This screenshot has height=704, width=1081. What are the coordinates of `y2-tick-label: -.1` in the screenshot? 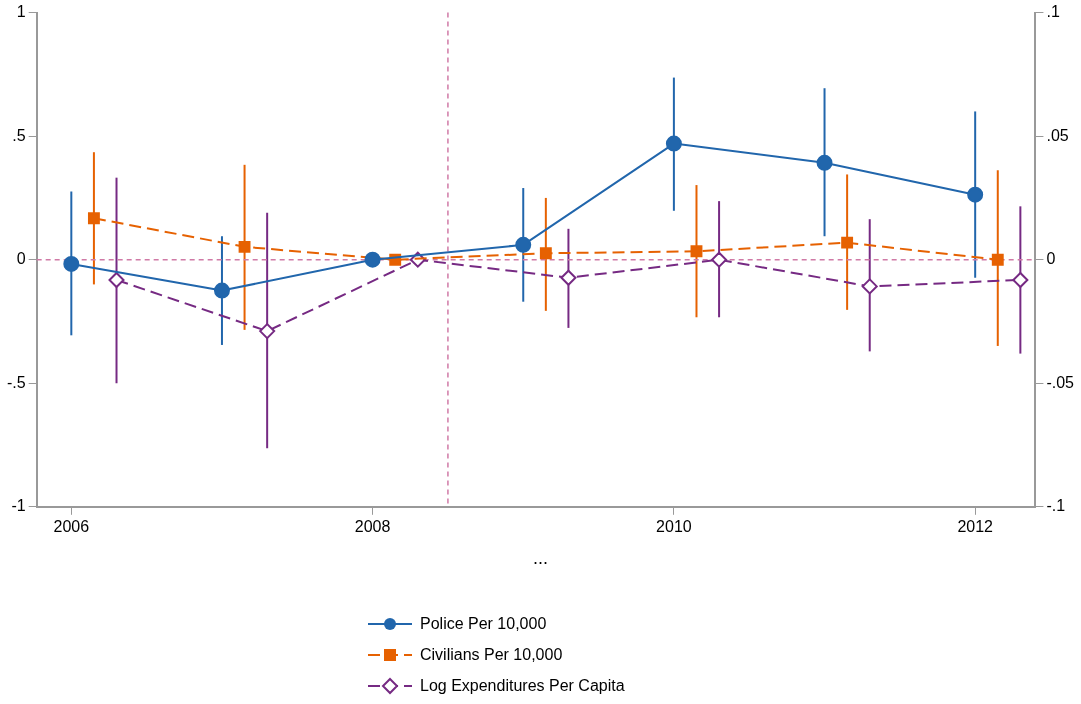 It's located at (1056, 506).